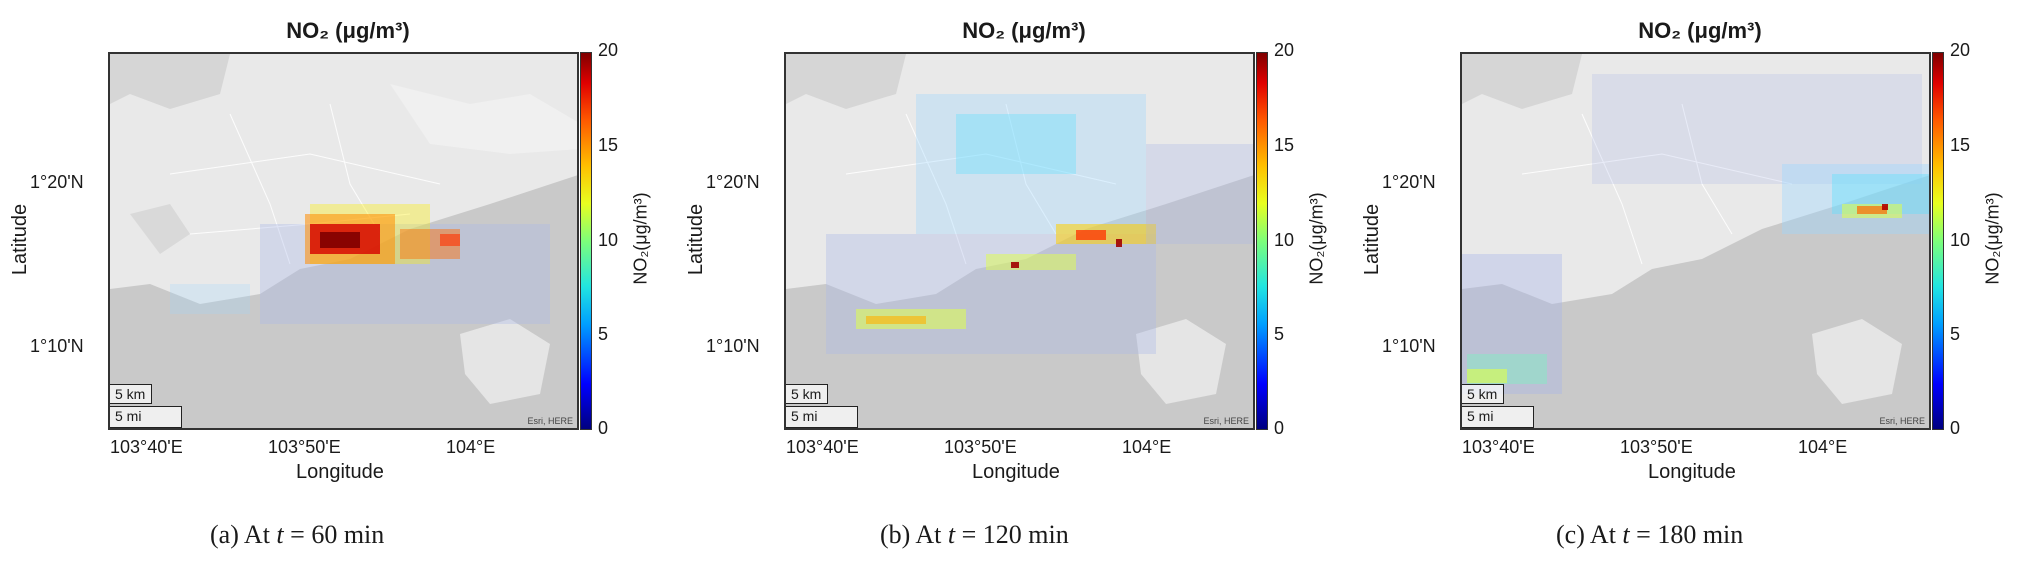 Image resolution: width=2024 pixels, height=574 pixels. I want to click on panel-caption: (c) At t = 180 min, so click(1650, 534).